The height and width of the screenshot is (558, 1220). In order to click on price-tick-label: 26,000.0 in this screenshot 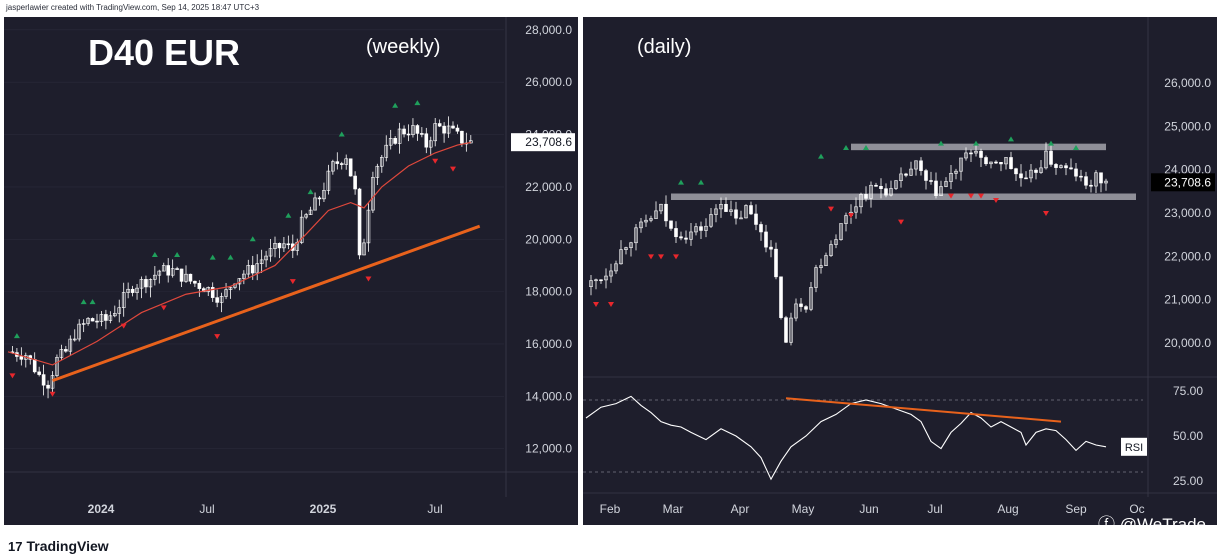, I will do `click(548, 82)`.